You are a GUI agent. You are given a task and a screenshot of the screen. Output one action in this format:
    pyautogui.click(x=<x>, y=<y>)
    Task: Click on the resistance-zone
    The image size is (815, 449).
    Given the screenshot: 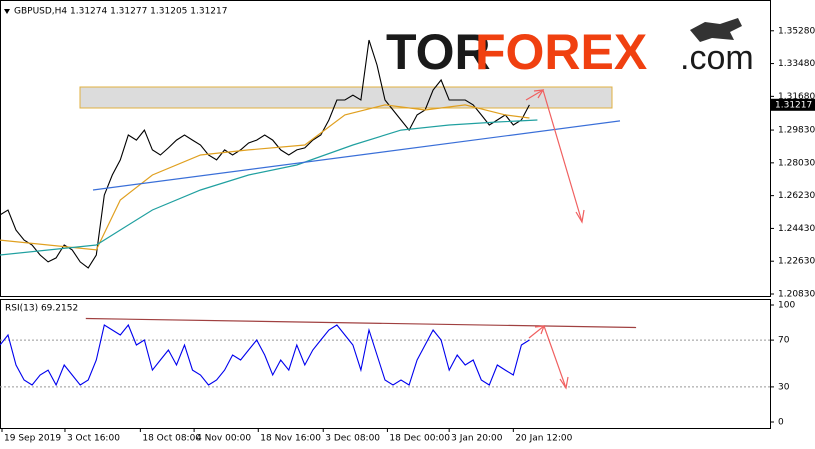 What is the action you would take?
    pyautogui.click(x=346, y=97)
    